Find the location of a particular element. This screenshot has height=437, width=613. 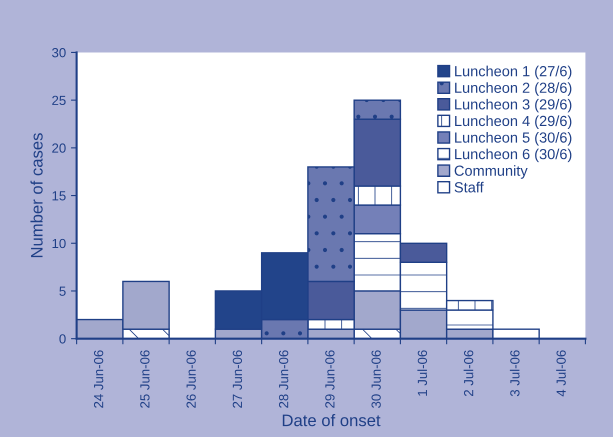

x-tick-label: 2 Jul-06 is located at coordinates (469, 373).